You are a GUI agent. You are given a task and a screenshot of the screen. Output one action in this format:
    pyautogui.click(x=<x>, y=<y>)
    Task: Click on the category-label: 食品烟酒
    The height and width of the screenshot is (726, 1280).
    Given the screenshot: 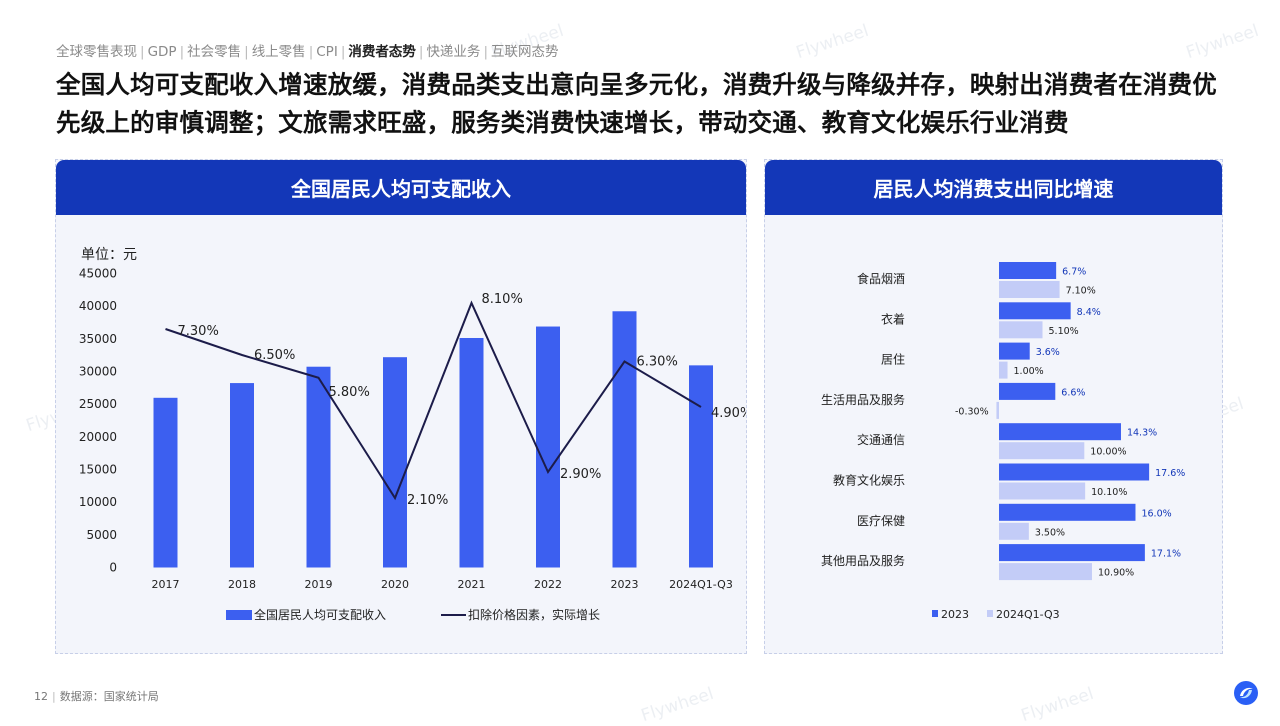 What is the action you would take?
    pyautogui.click(x=881, y=278)
    